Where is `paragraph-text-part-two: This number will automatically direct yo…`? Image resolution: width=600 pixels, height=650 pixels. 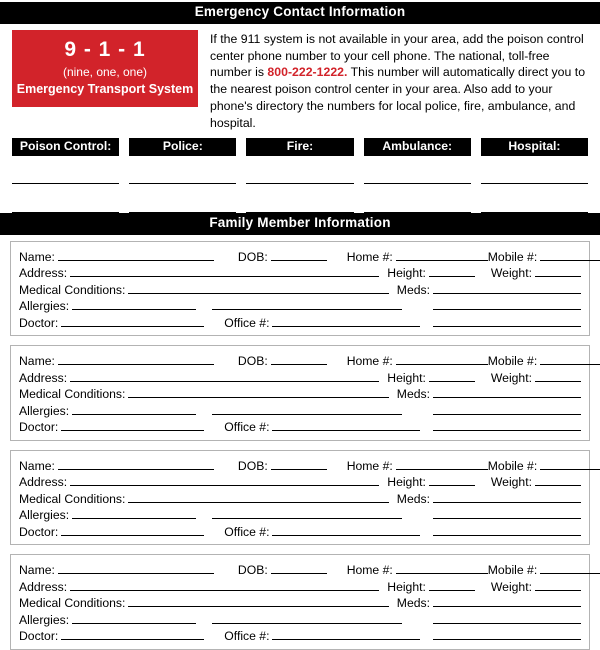
paragraph-text-part-two: This number will automatically direct yo… is located at coordinates (398, 97).